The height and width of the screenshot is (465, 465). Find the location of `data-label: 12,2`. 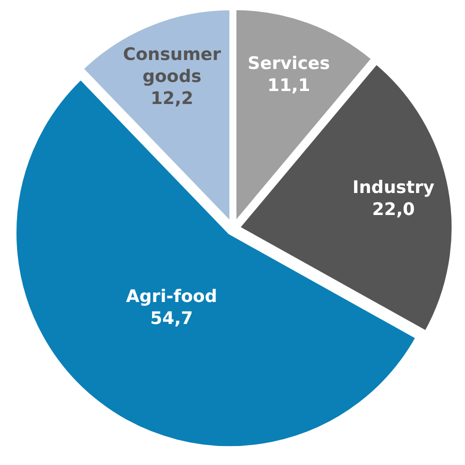

data-label: 12,2 is located at coordinates (172, 99).